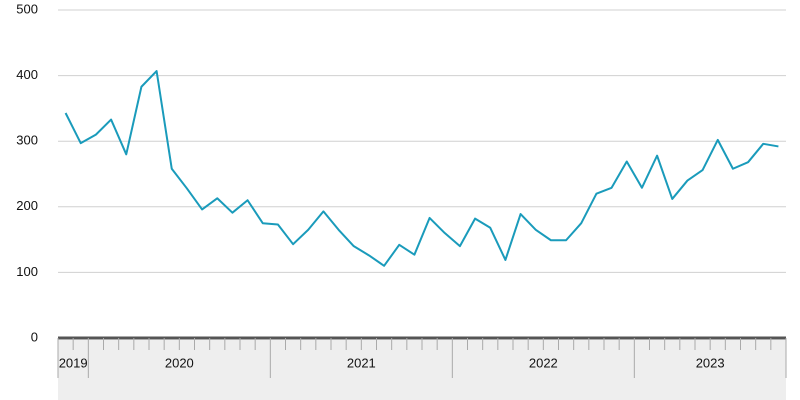  Describe the element at coordinates (27, 205) in the screenshot. I see `y-tick-label: 200` at that location.